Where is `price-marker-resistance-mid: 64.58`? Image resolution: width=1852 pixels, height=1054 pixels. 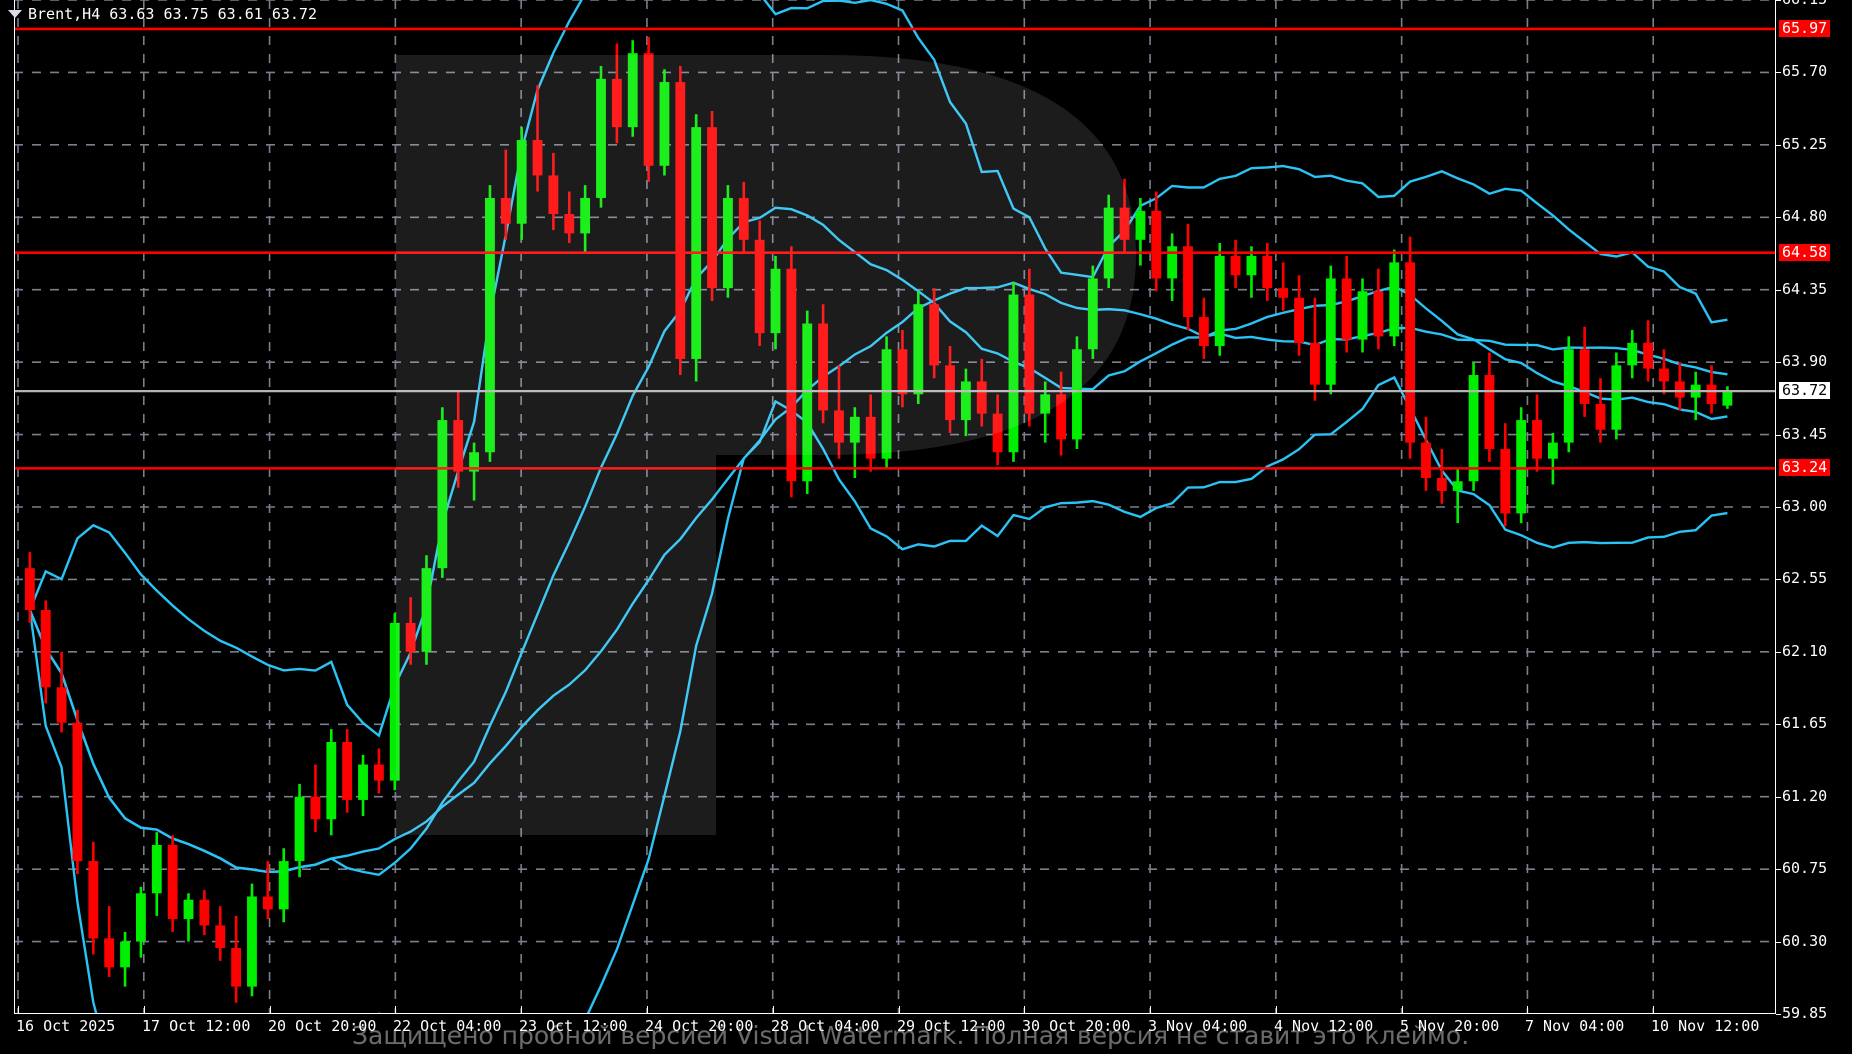
price-marker-resistance-mid: 64.58 is located at coordinates (1805, 252).